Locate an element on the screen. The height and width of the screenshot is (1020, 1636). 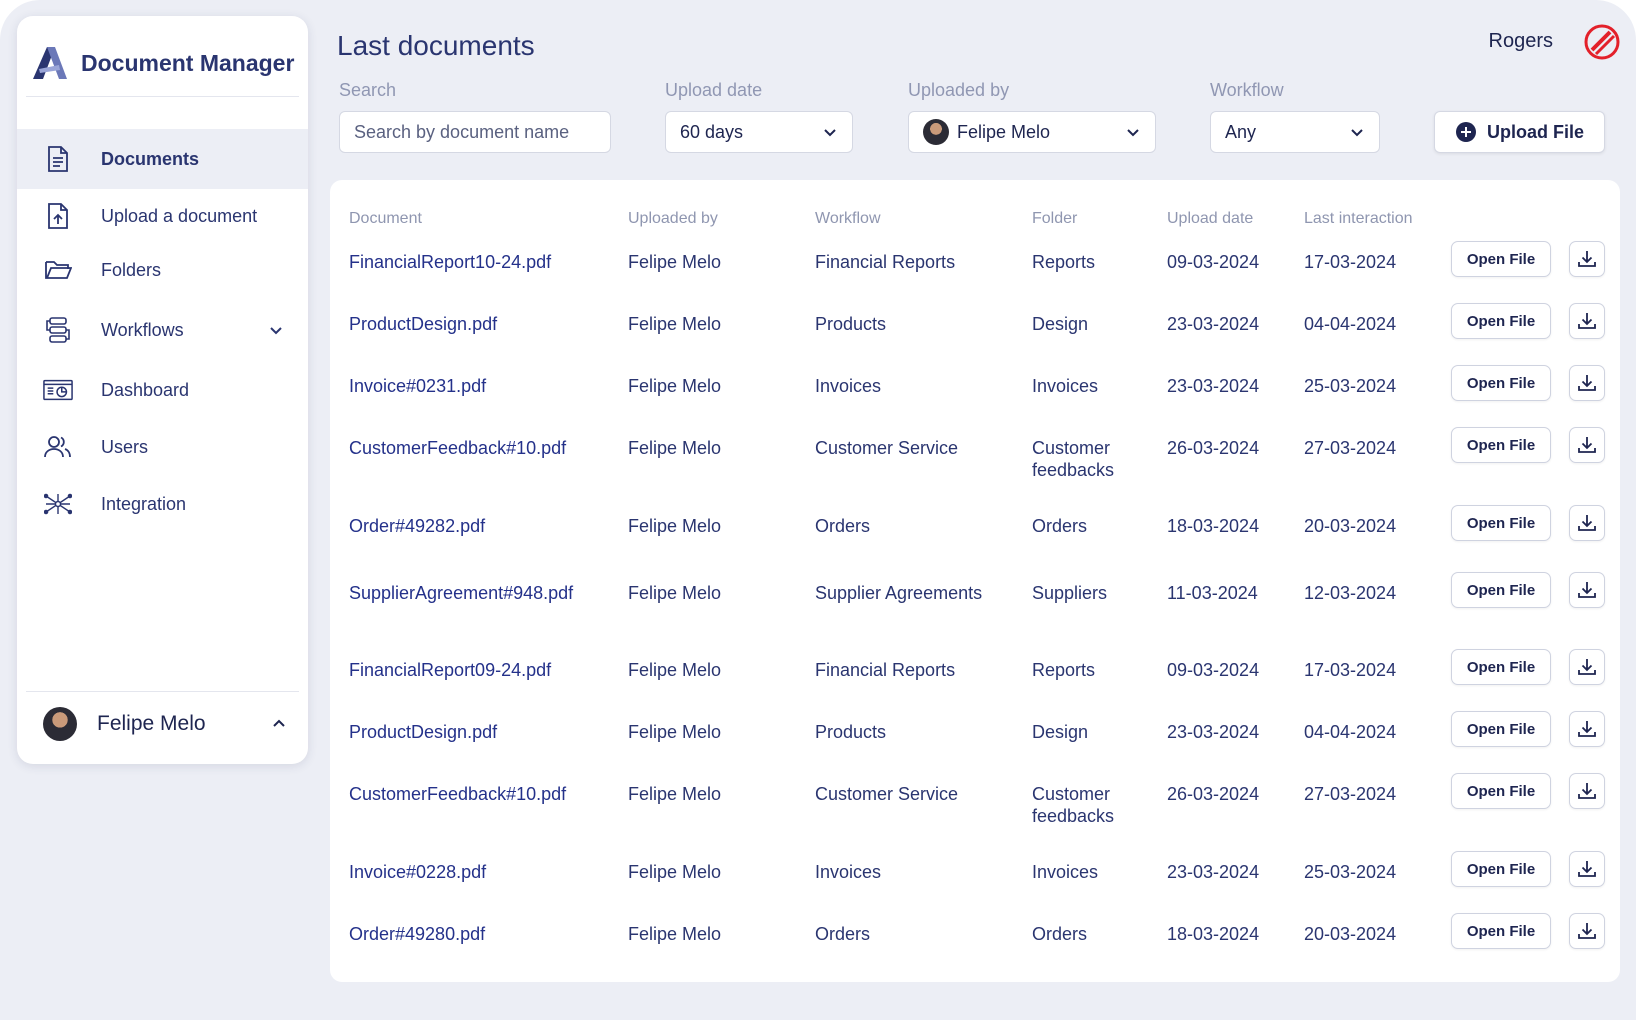
cell-folder: Design is located at coordinates (1060, 324).